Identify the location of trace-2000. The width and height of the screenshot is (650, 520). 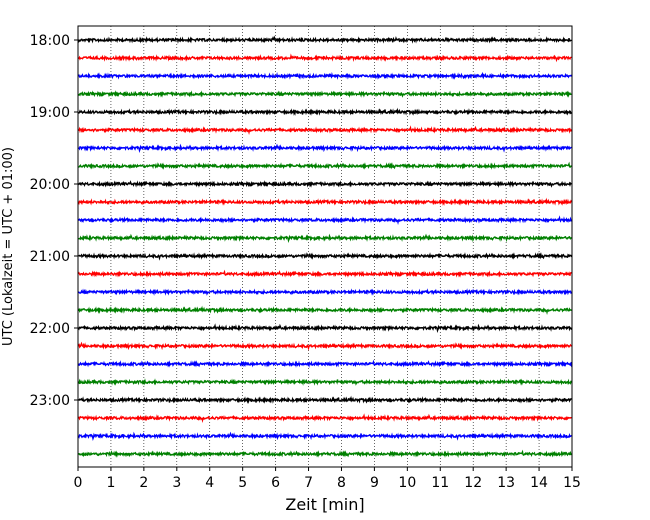
(324, 184).